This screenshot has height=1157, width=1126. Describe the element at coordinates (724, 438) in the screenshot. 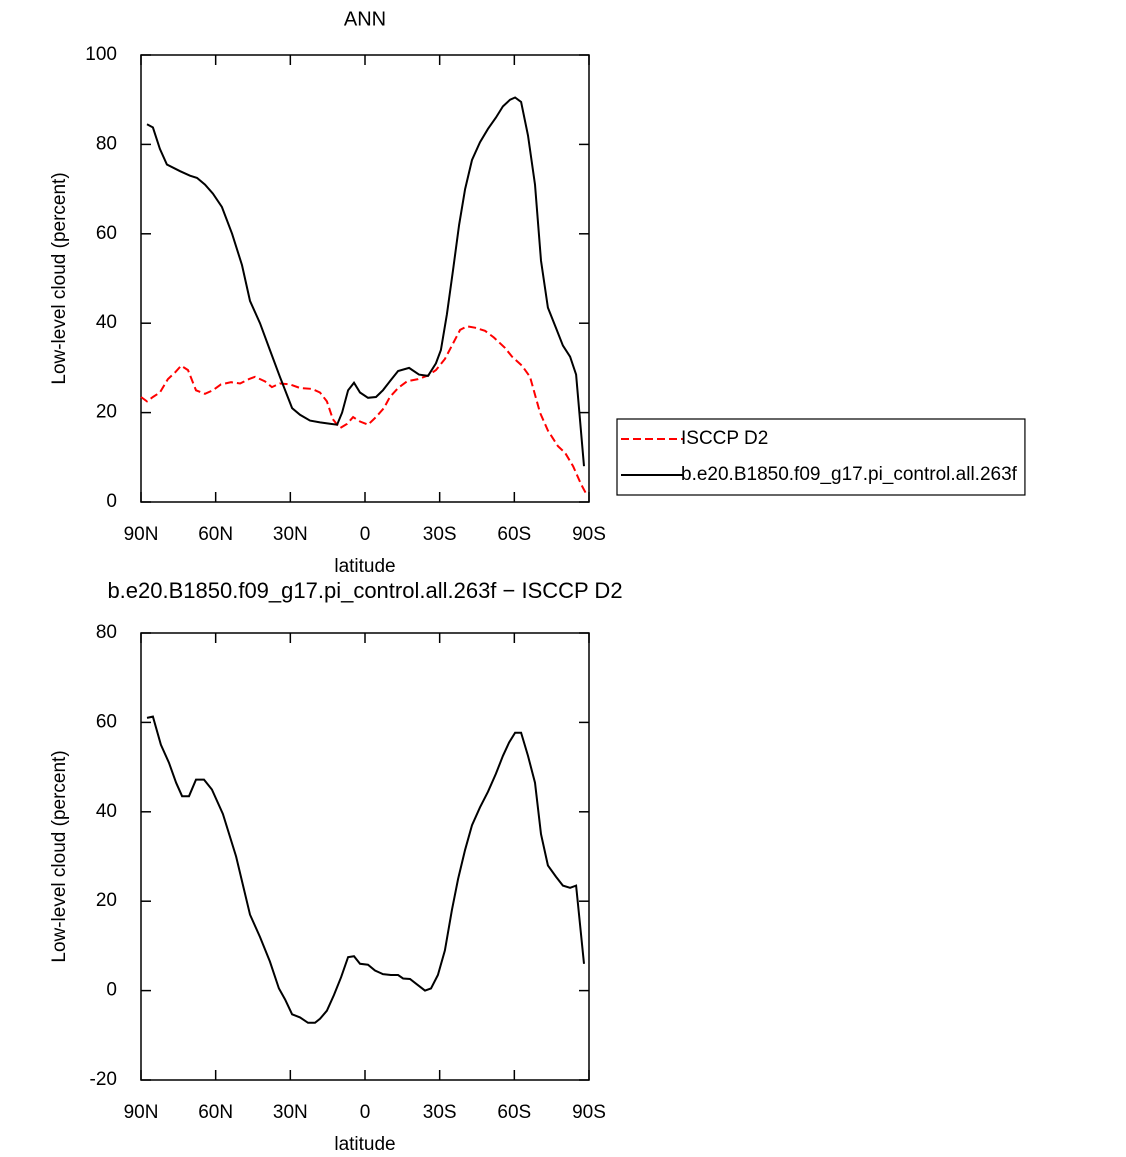

I see `legend-label: ISCCP D2` at that location.